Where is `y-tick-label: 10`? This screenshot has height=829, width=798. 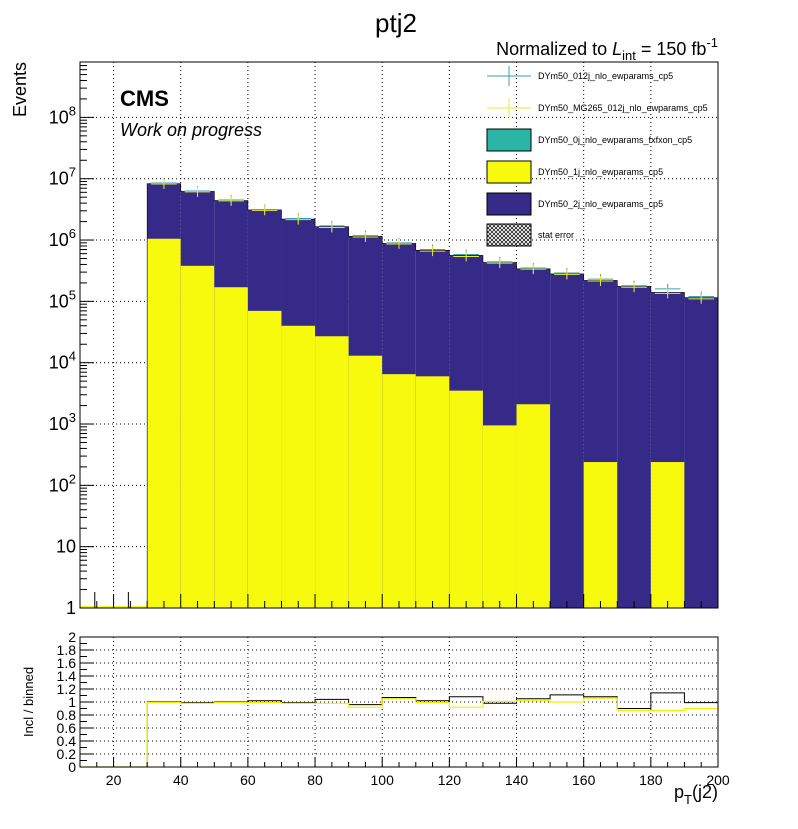
y-tick-label: 10 is located at coordinates (66, 547).